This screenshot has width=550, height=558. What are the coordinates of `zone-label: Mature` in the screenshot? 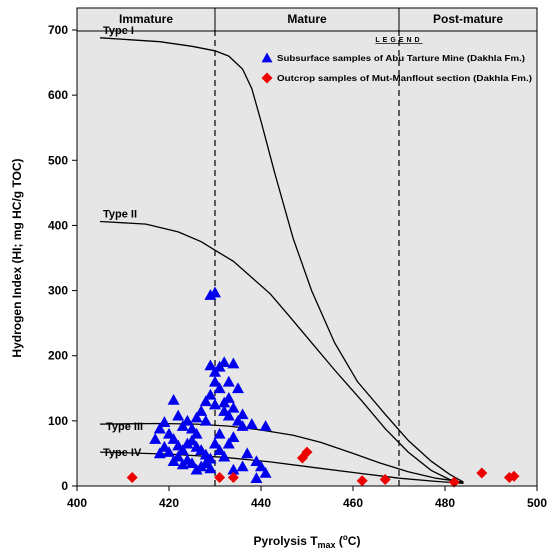 It's located at (307, 19).